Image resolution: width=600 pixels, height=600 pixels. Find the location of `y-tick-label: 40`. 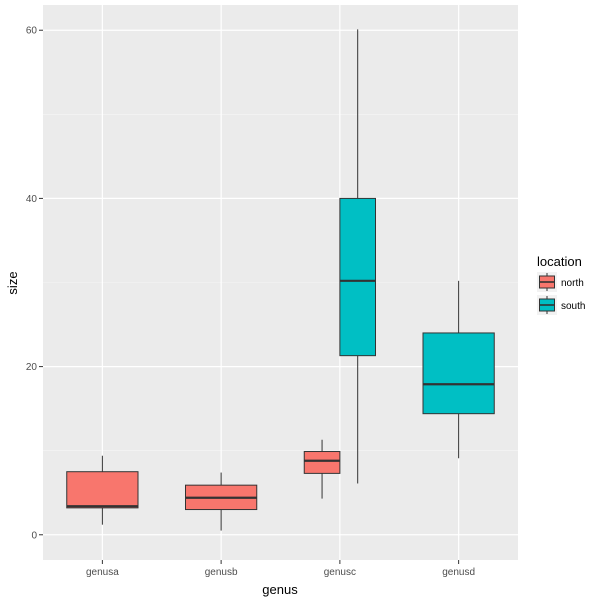

y-tick-label: 40 is located at coordinates (32, 199).